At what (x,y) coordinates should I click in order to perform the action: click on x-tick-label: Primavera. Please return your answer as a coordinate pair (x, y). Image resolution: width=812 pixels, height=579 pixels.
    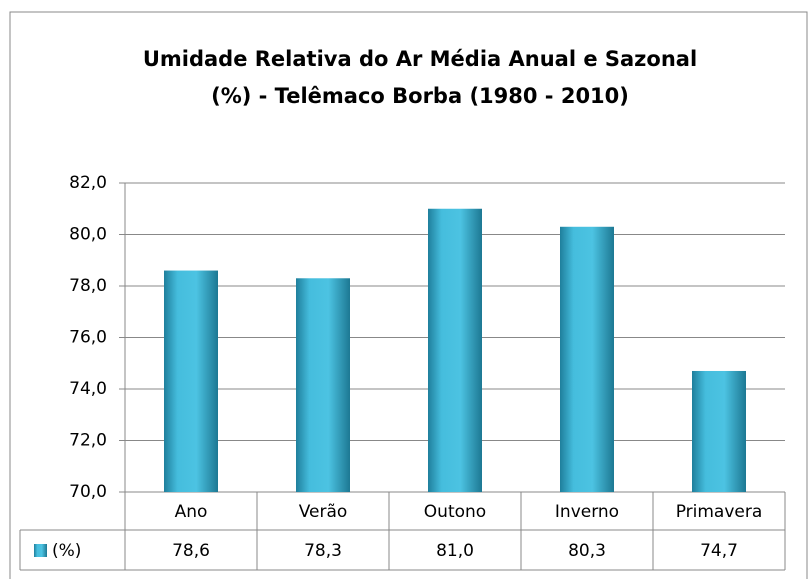
    Looking at the image, I should click on (719, 512).